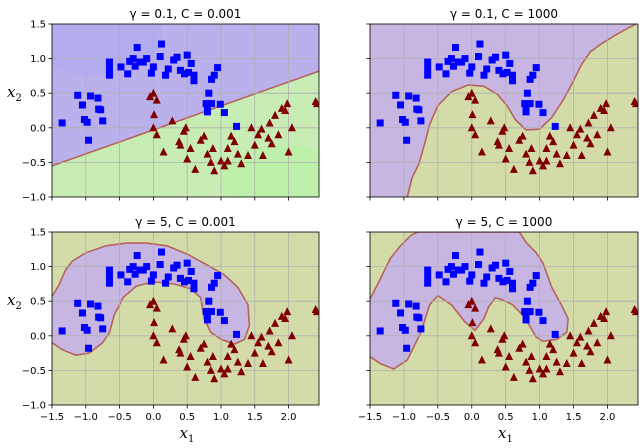  I want to click on y-tick-label: 1.5, so click(38, 25).